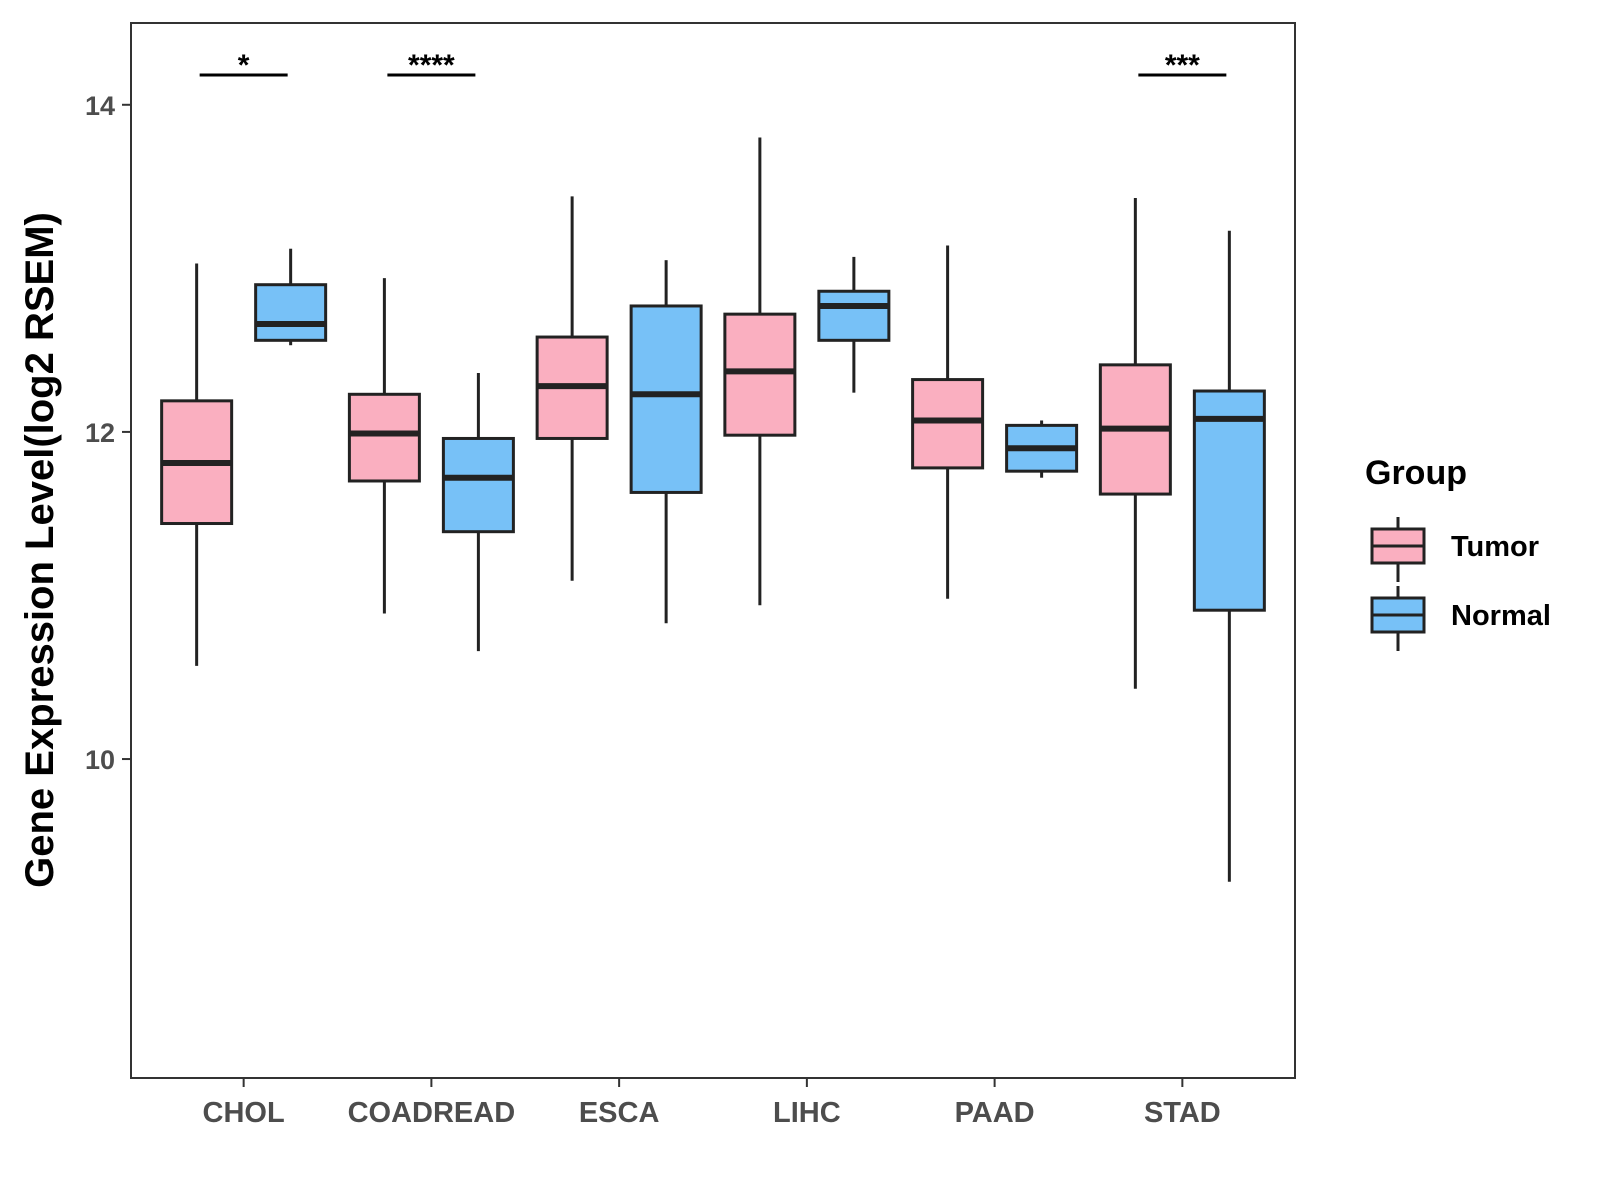 This screenshot has width=1600, height=1200. Describe the element at coordinates (1501, 616) in the screenshot. I see `legend-label-normal: Normal` at that location.